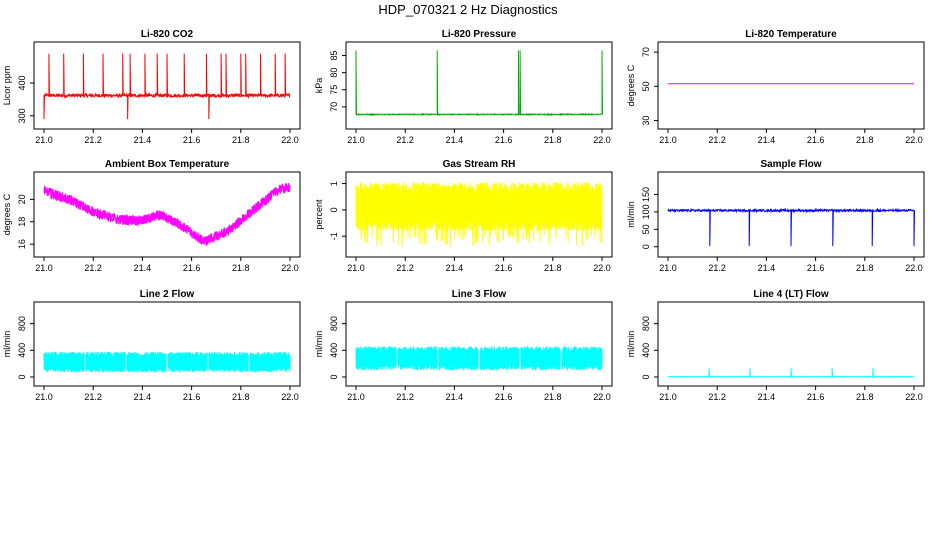 Image resolution: width=936 pixels, height=540 pixels. Describe the element at coordinates (646, 121) in the screenshot. I see `y-tick-label: 30` at that location.